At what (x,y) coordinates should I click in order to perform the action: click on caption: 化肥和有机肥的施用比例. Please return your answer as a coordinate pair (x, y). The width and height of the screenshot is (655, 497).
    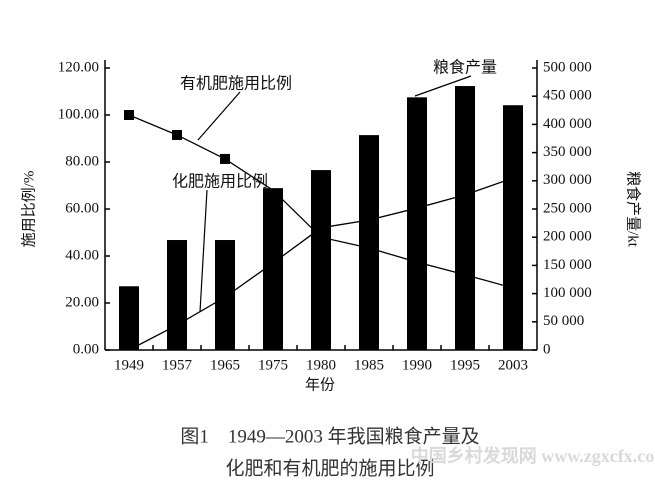
    Looking at the image, I should click on (329, 468).